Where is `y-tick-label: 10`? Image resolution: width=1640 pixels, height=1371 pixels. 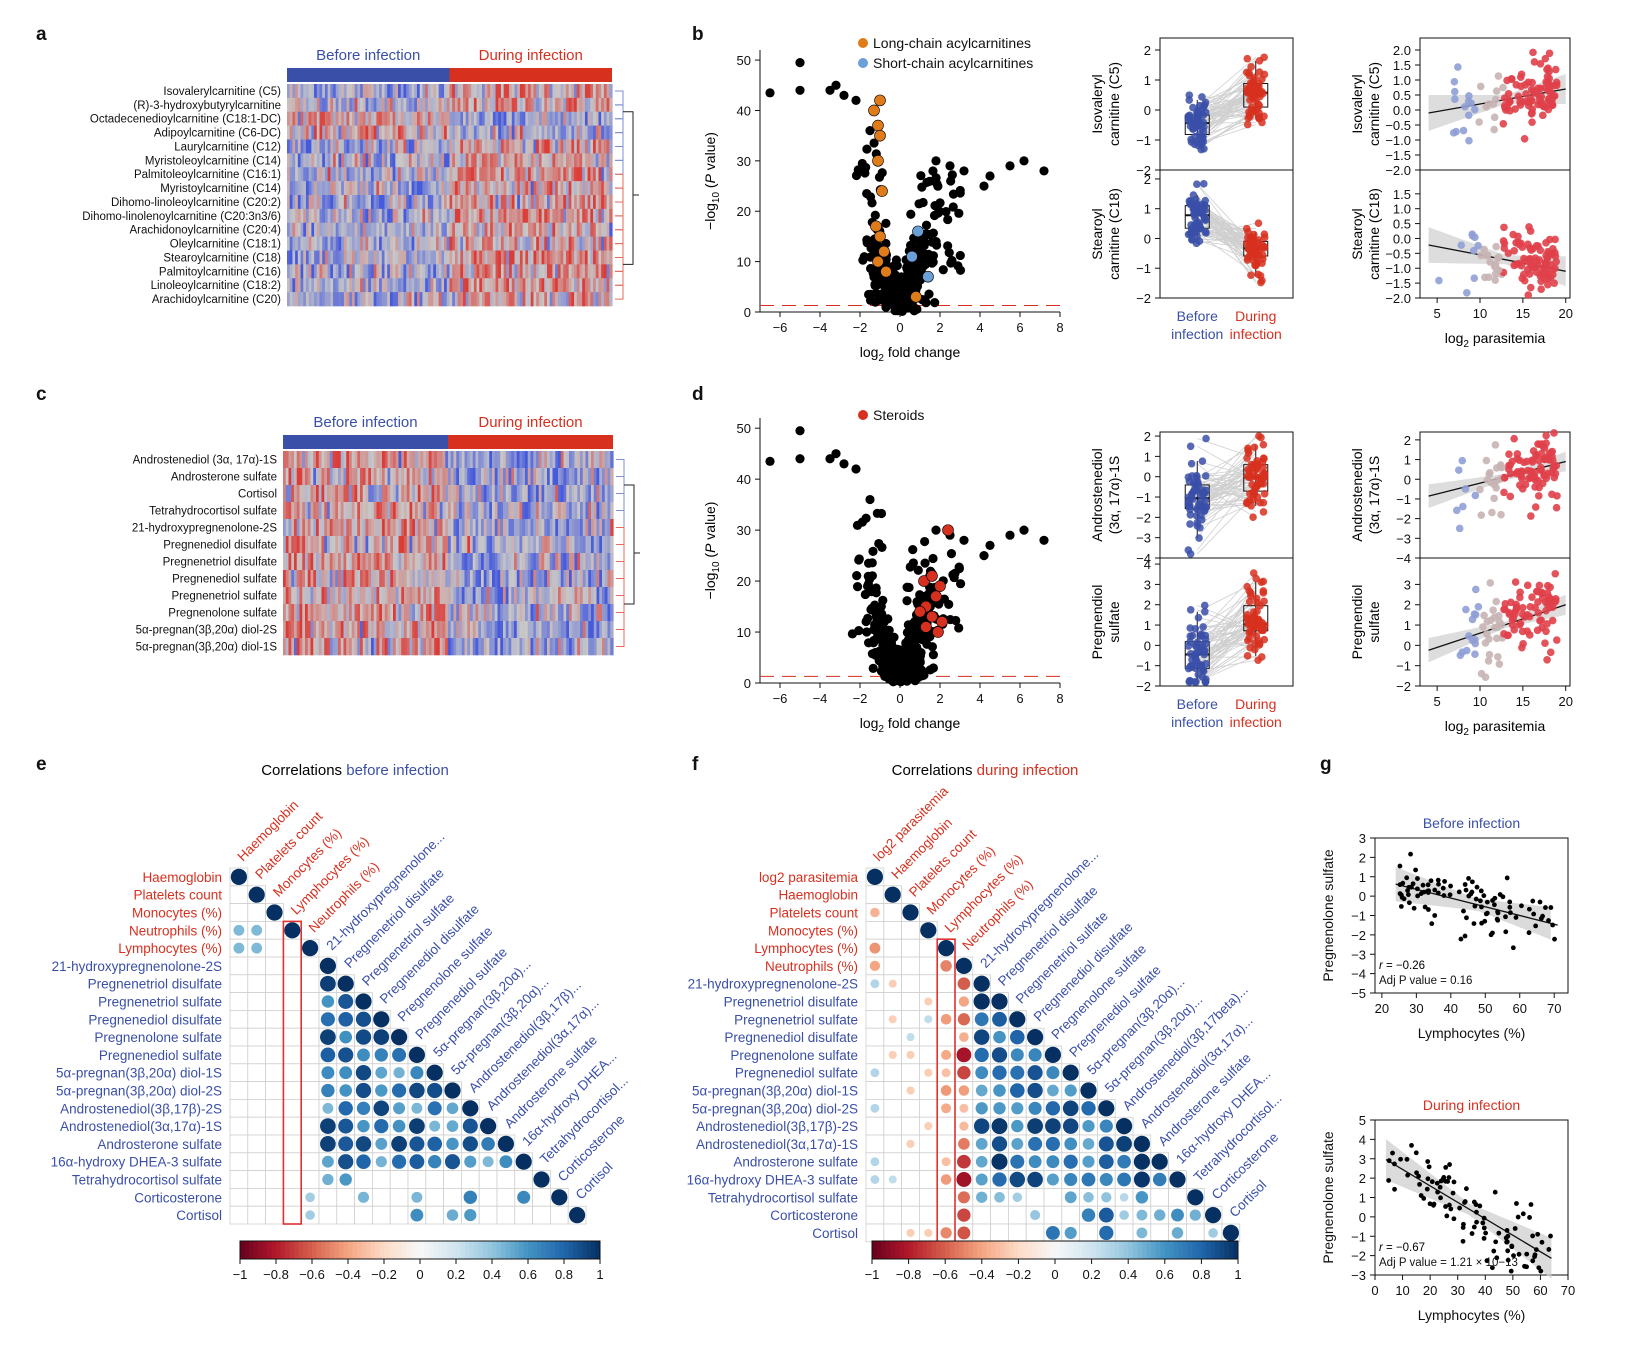
y-tick-label: 10 is located at coordinates (744, 262).